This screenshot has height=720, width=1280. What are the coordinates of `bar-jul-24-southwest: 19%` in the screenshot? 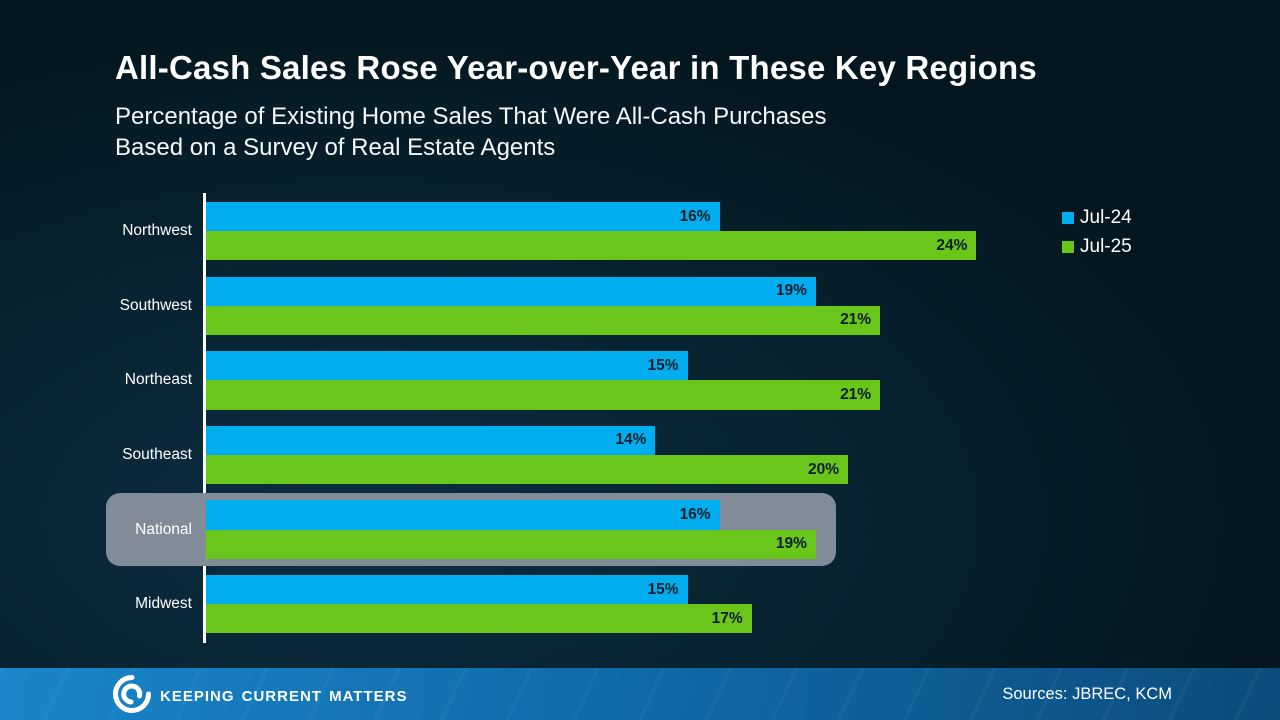 It's located at (511, 291).